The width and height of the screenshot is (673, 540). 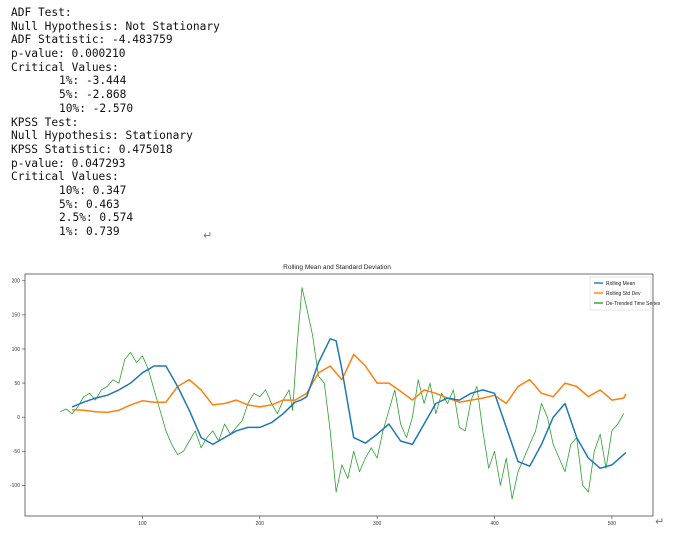 I want to click on legend-label-detrended: De-Trended Time Series, so click(x=633, y=304).